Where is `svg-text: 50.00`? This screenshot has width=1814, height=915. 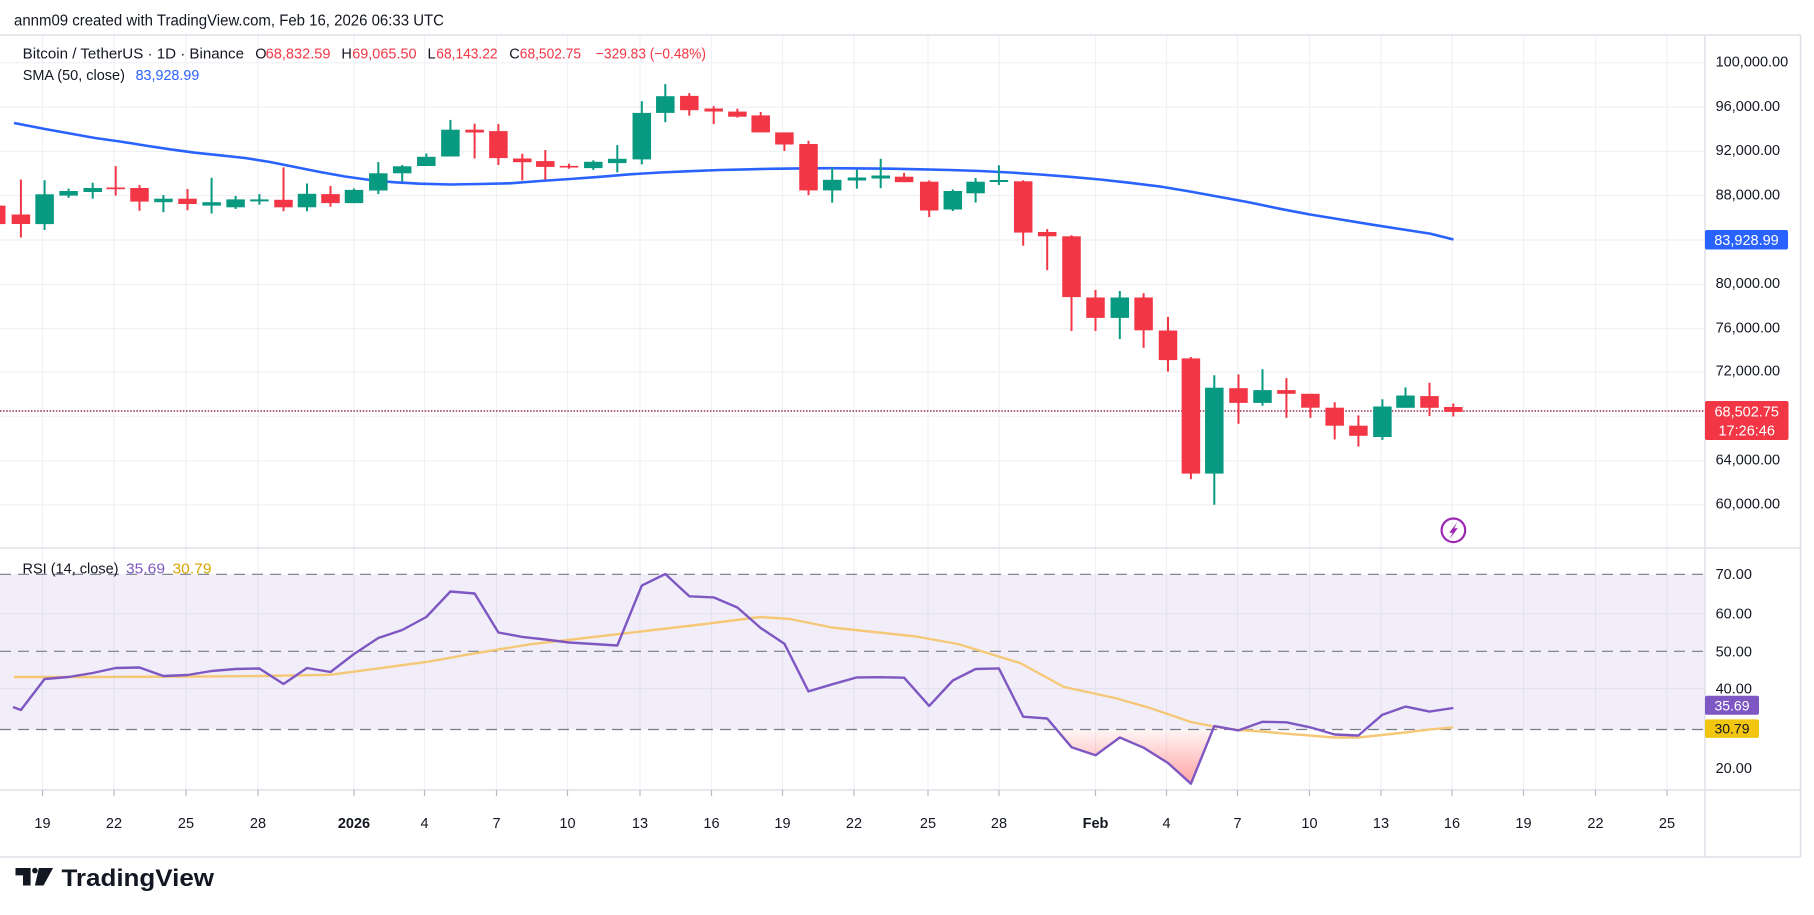
svg-text: 50.00 is located at coordinates (1734, 652).